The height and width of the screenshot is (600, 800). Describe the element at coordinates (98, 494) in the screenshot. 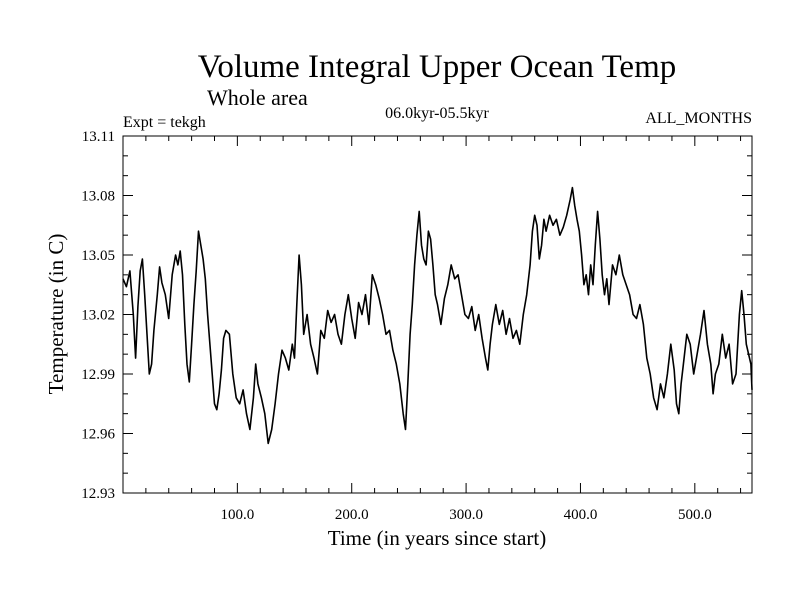

I see `y-tick-label: 12.93` at that location.